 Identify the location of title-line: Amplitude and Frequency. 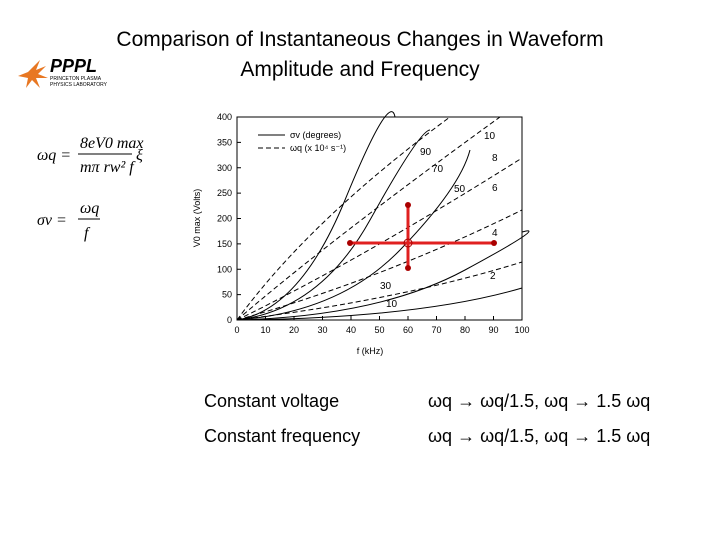
(360, 69).